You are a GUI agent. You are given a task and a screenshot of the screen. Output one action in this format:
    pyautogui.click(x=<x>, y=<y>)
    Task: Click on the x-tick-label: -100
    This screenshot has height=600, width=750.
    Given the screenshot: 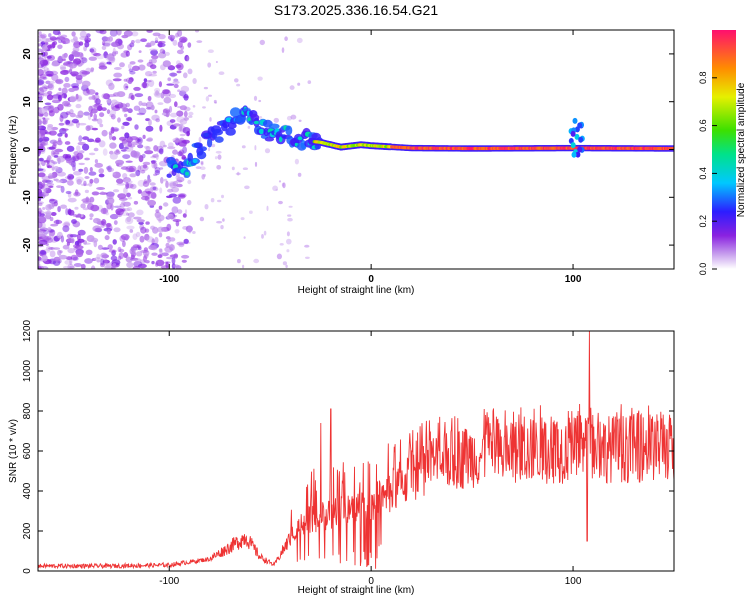 What is the action you would take?
    pyautogui.click(x=169, y=581)
    